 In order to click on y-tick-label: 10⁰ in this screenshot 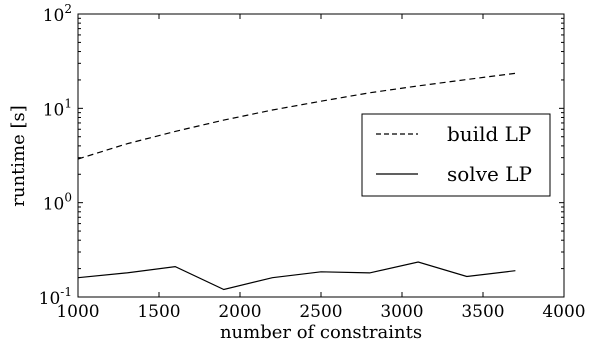, I will do `click(57, 203)`.